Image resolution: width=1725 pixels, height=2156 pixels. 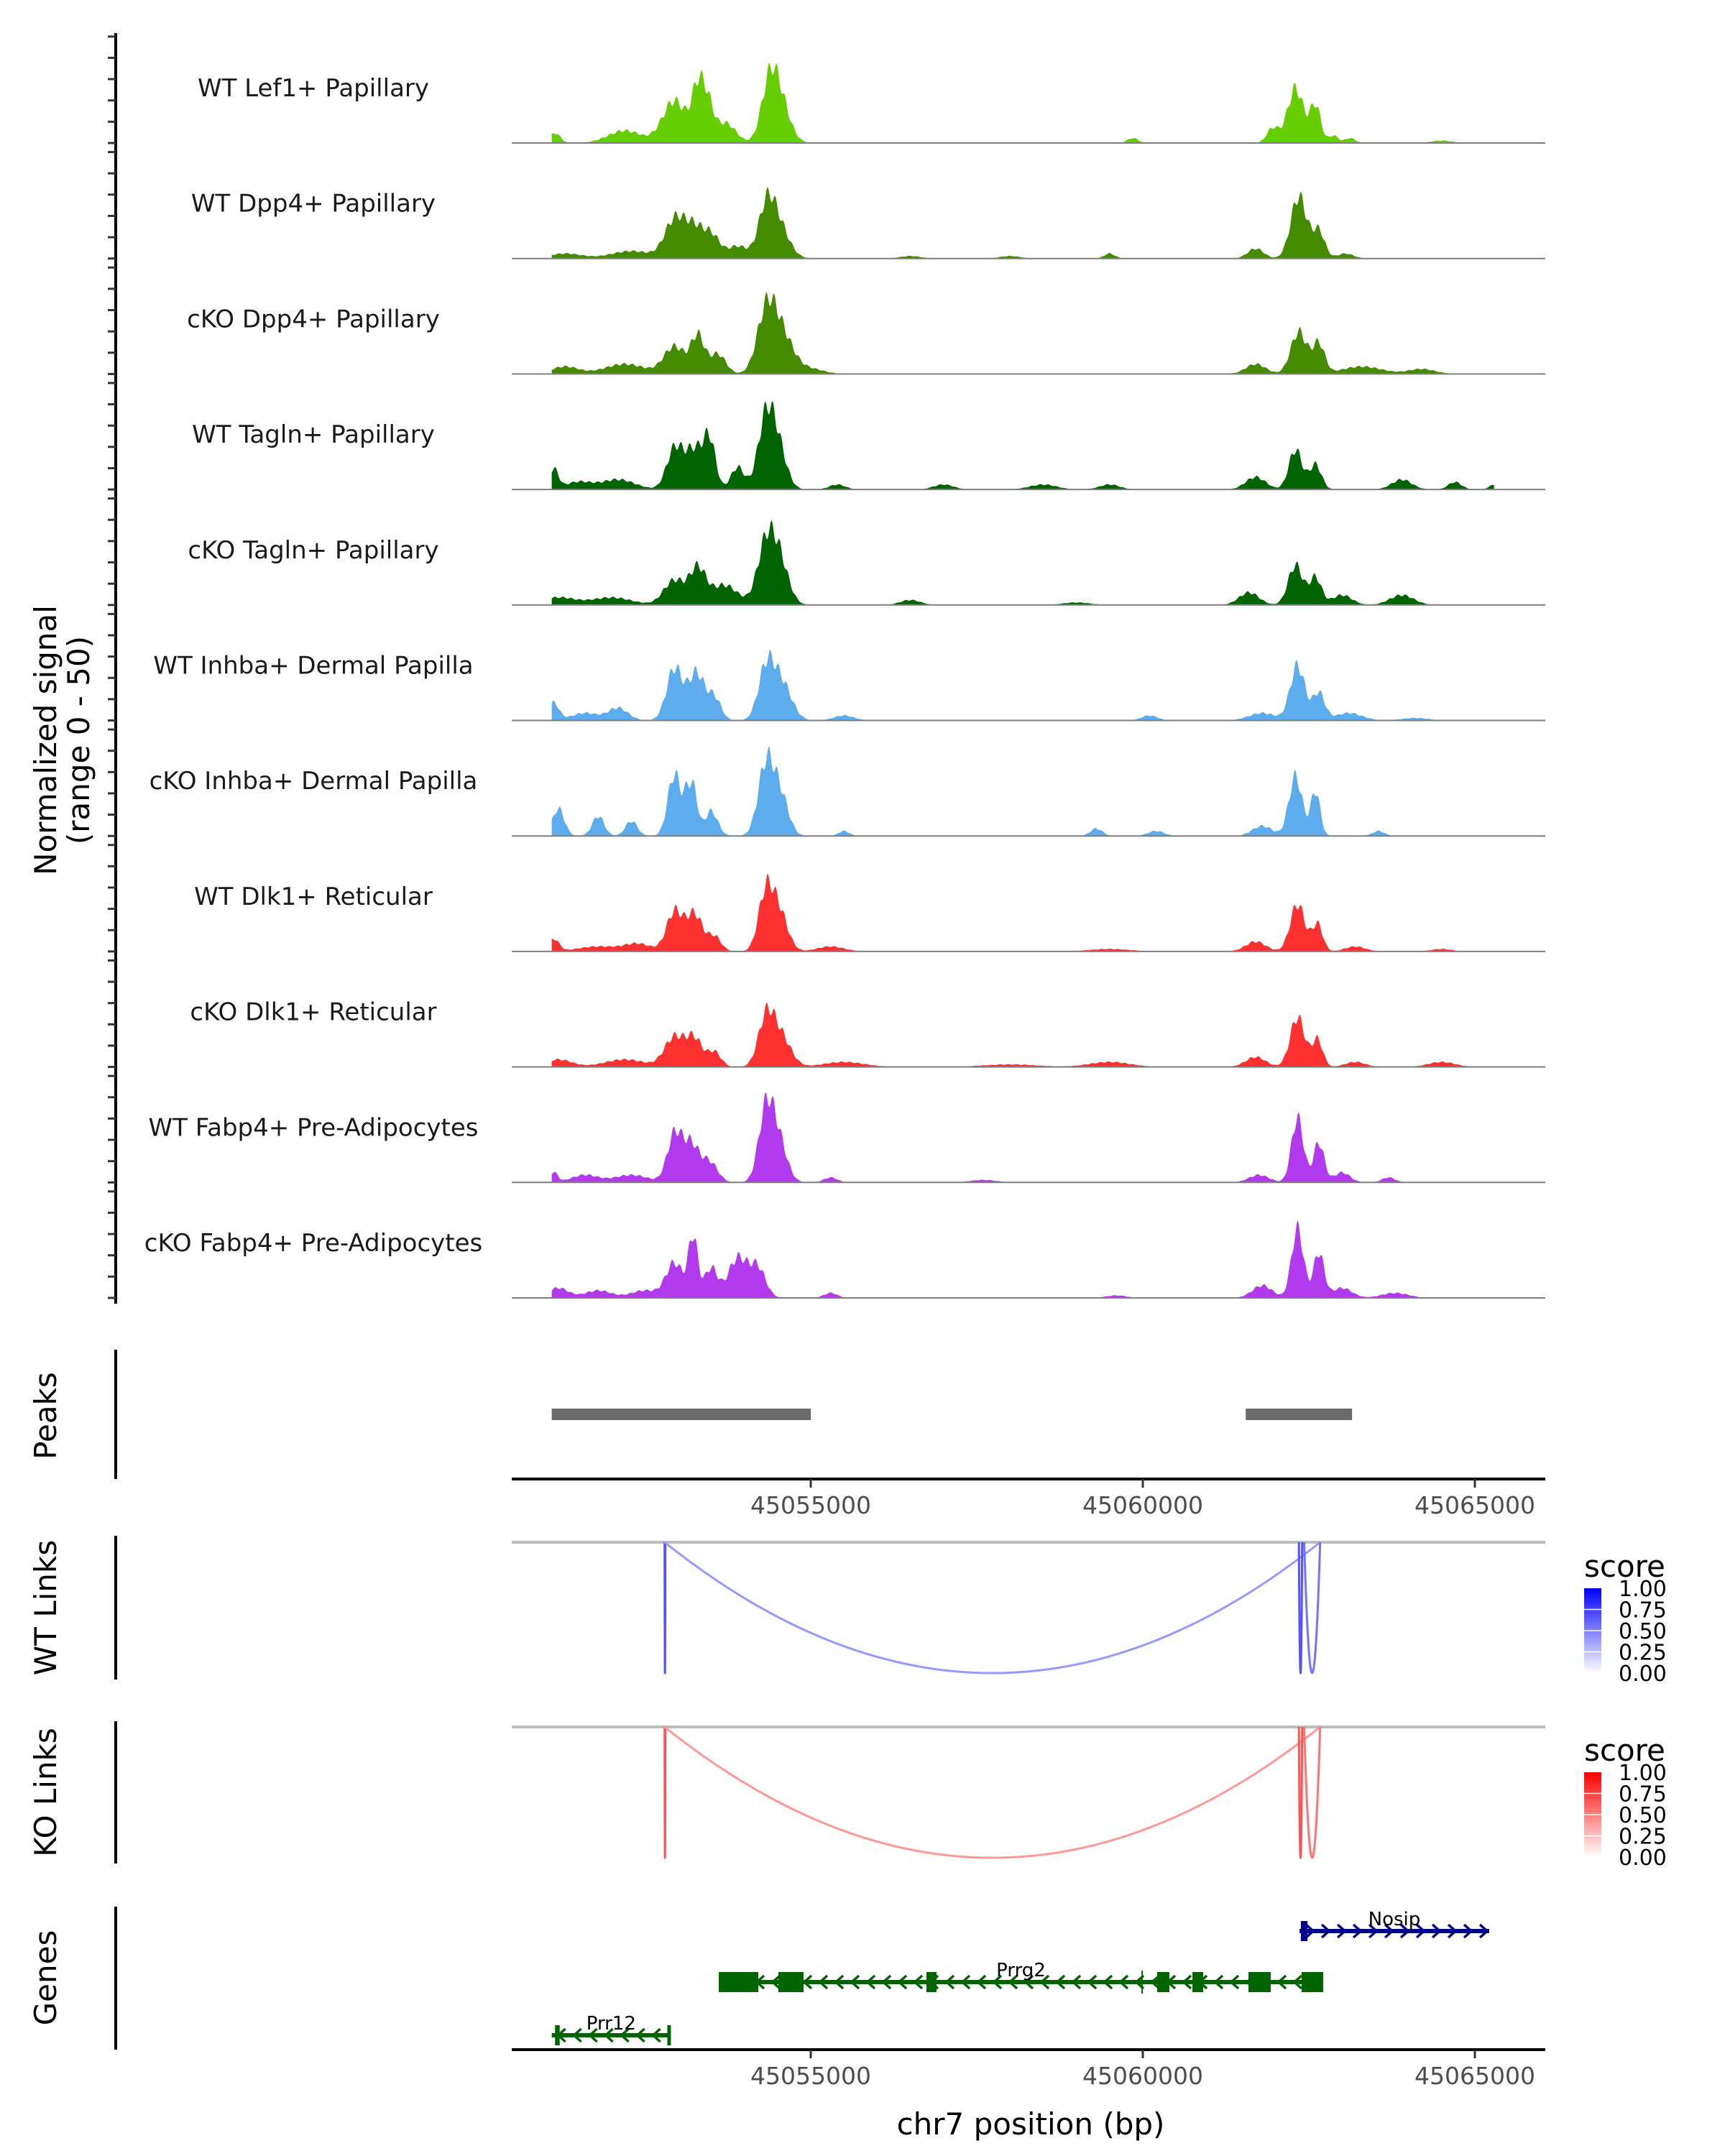 What do you see at coordinates (313, 666) in the screenshot?
I see `coverage-track-label: WT Inhba+ Dermal Papilla` at bounding box center [313, 666].